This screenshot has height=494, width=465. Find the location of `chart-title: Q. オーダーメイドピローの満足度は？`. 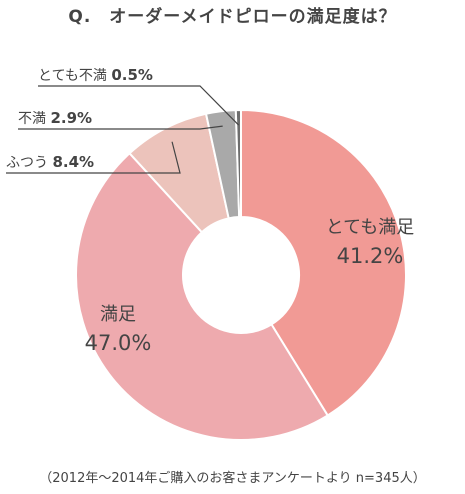

chart-title: Q. オーダーメイドピローの満足度は？ is located at coordinates (232, 17).